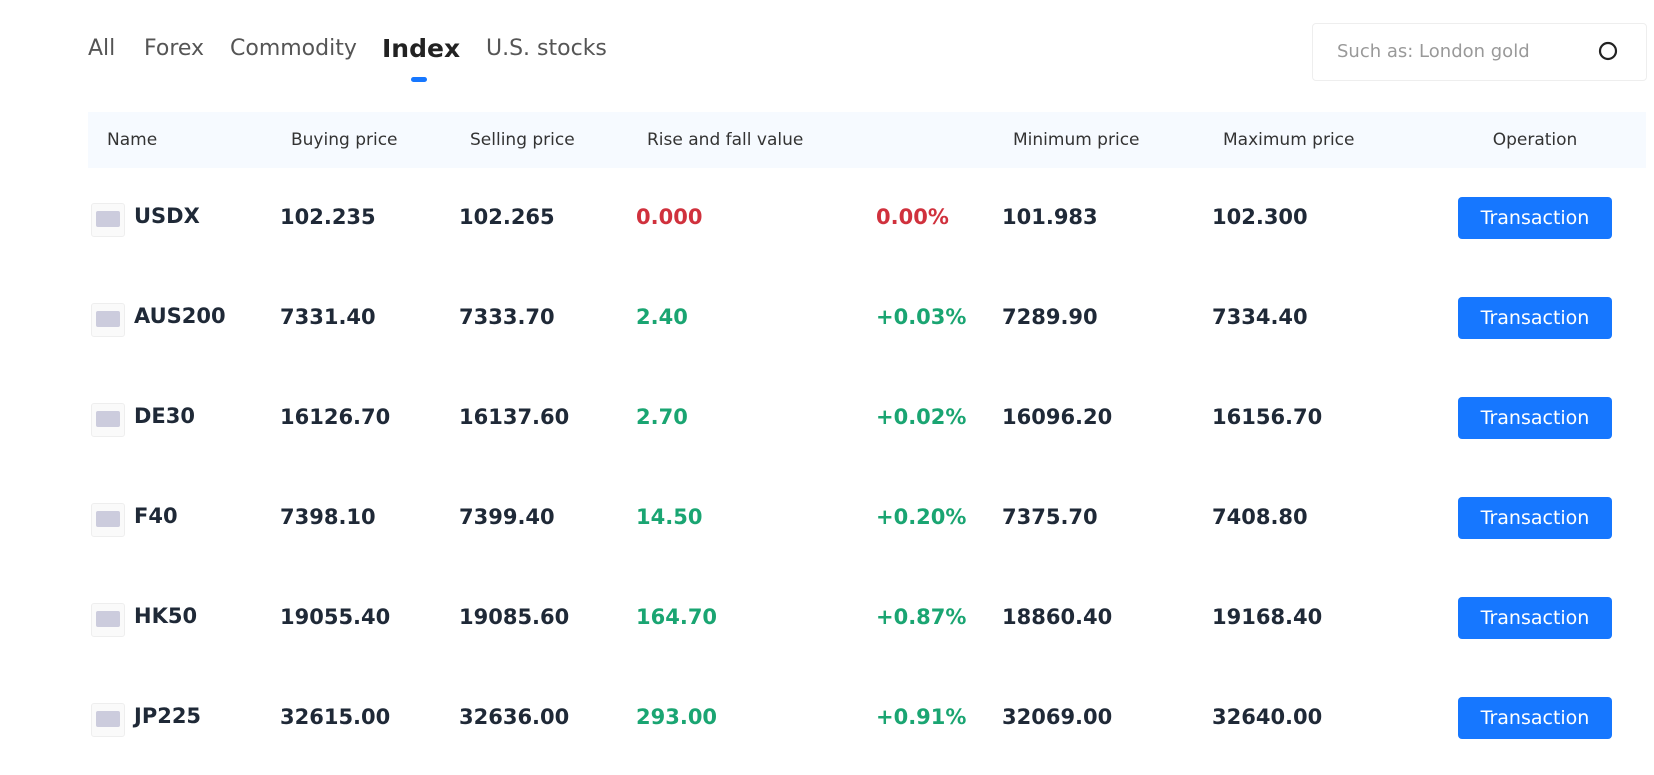 This screenshot has height=775, width=1654. I want to click on search-icon, so click(1609, 52).